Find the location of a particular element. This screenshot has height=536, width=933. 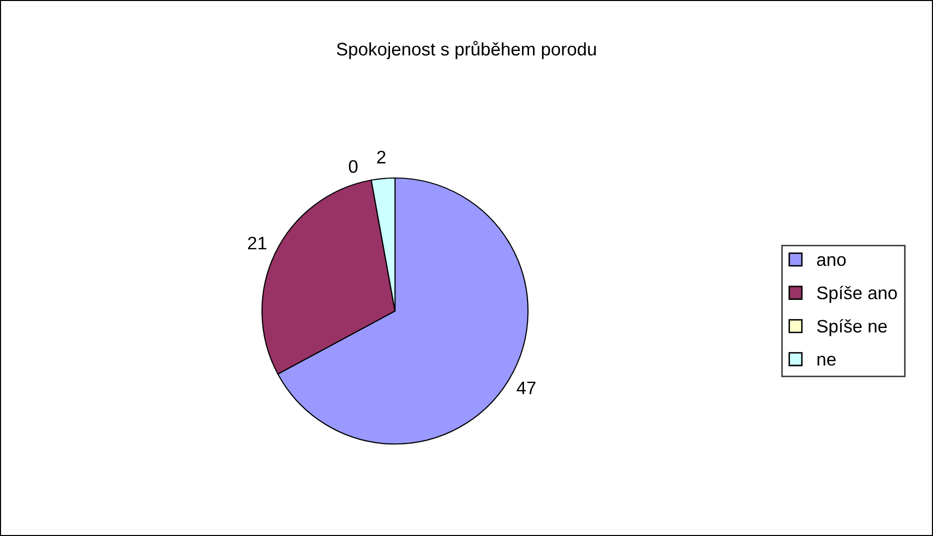

legend-label: ne is located at coordinates (827, 361).